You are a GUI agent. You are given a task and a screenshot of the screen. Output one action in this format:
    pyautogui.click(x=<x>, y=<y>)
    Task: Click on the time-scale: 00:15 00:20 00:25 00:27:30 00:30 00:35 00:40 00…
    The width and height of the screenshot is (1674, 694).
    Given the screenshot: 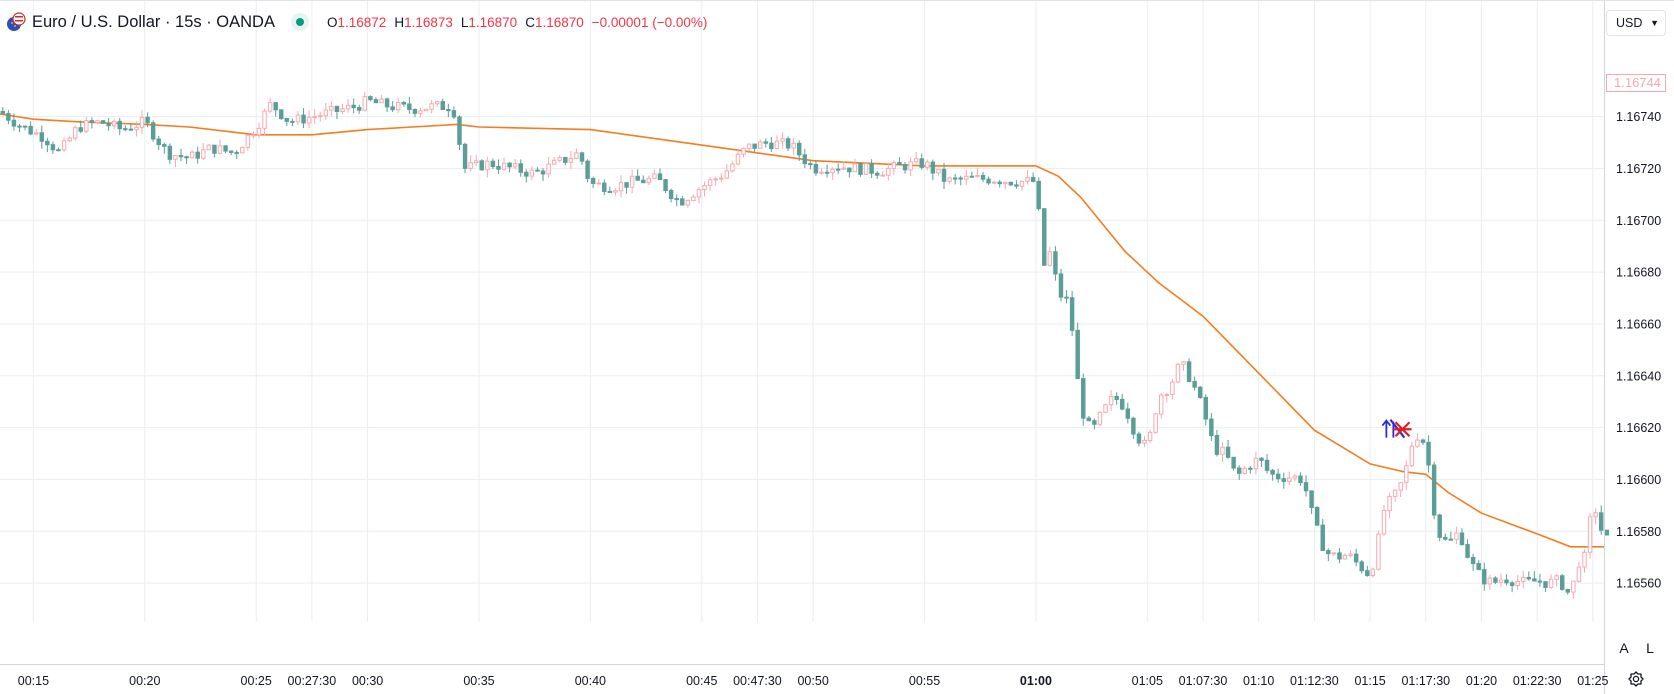 What is the action you would take?
    pyautogui.click(x=813, y=681)
    